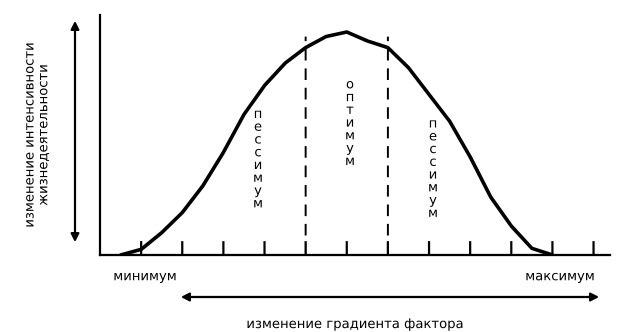 This screenshot has width=620, height=332. I want to click on annotation: оптимум, so click(350, 122).